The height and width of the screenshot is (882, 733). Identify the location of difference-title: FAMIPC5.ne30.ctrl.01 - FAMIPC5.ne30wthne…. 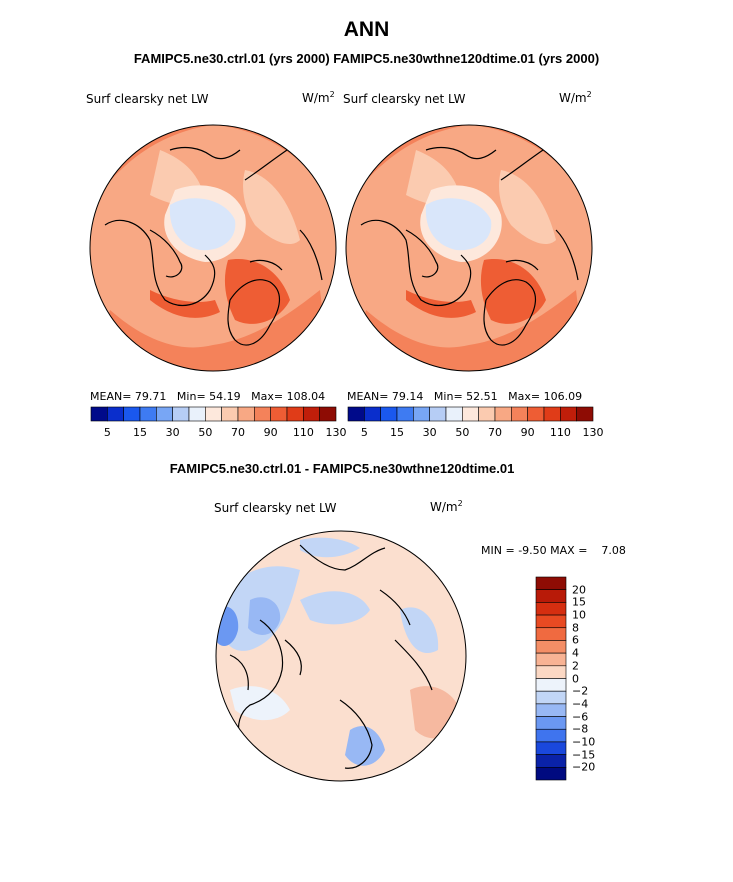
(342, 468).